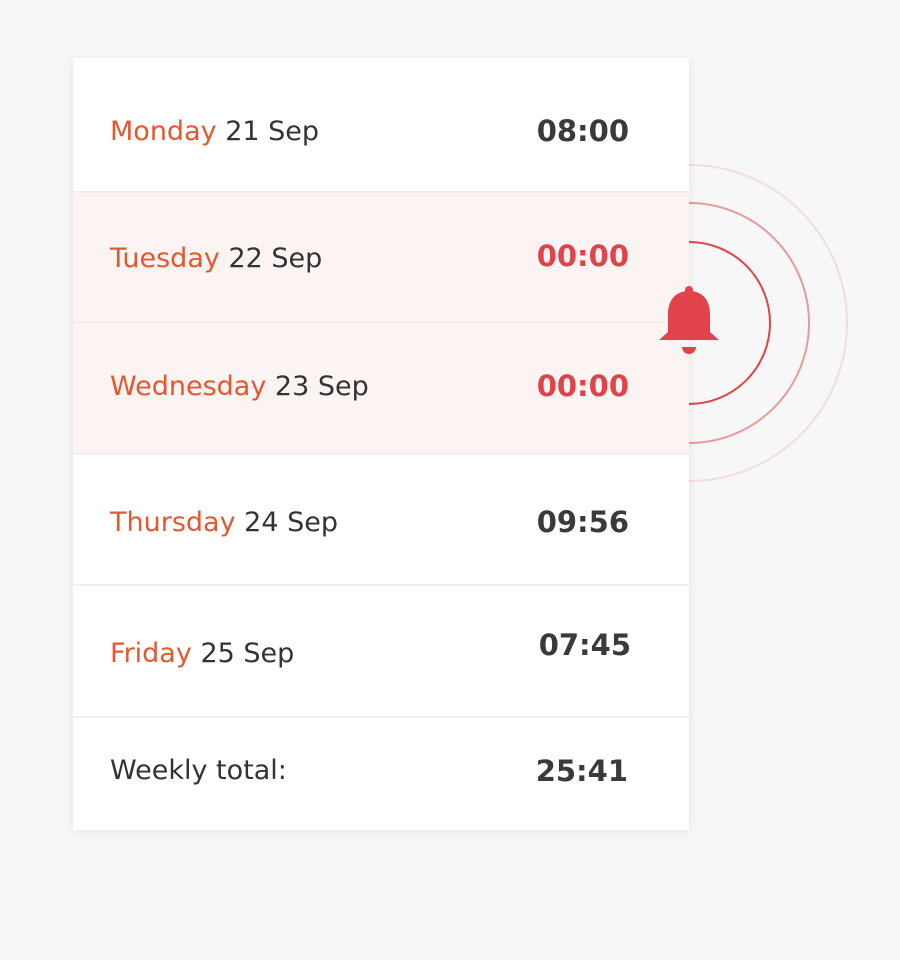 This screenshot has height=960, width=900. Describe the element at coordinates (198, 770) in the screenshot. I see `weekly-total-label: Weekly total:` at that location.